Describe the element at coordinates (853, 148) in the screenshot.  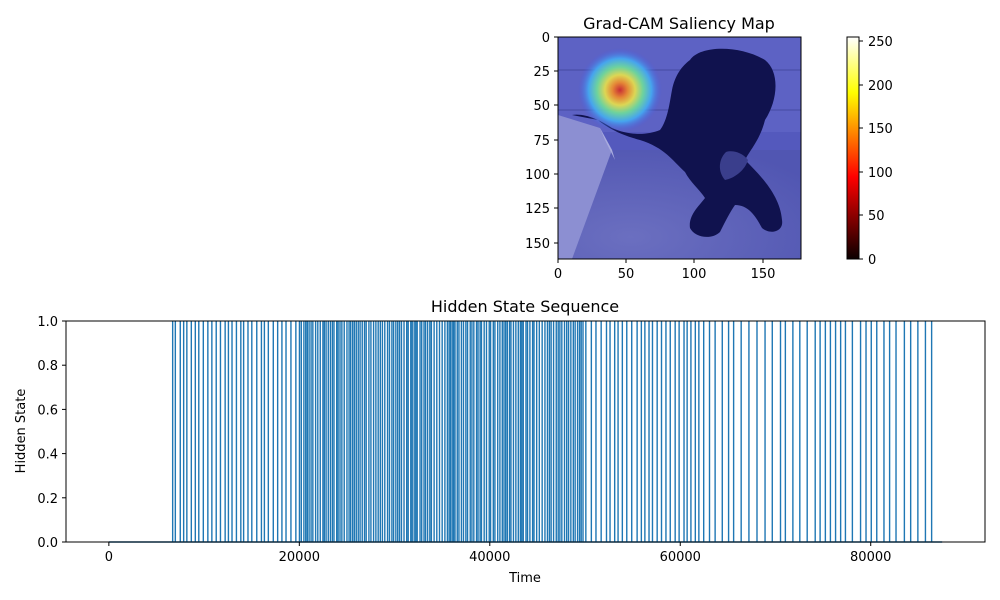
I see `colorbar-gradient` at that location.